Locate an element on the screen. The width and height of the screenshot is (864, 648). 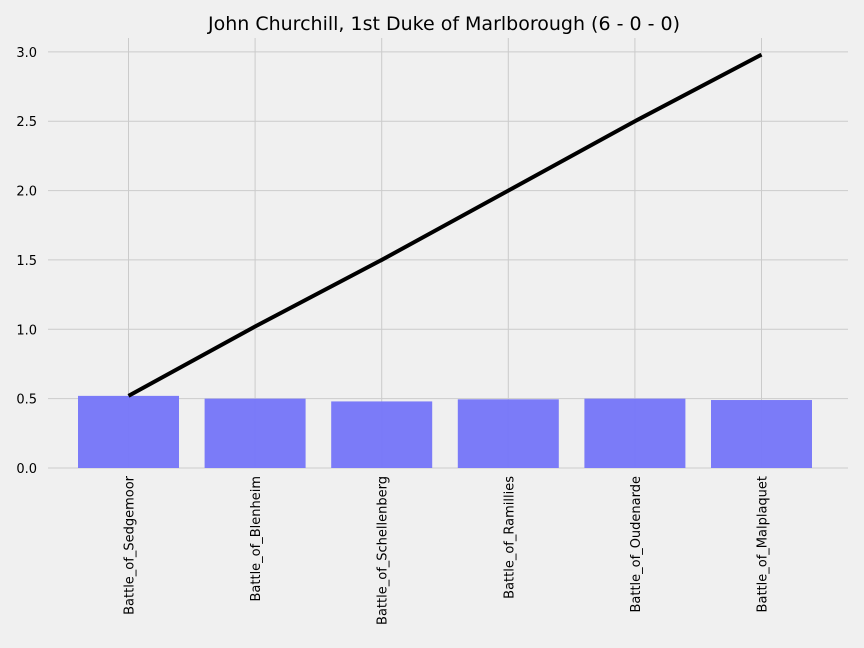
x-tick-label: Battle_of_Malplaquet is located at coordinates (763, 544).